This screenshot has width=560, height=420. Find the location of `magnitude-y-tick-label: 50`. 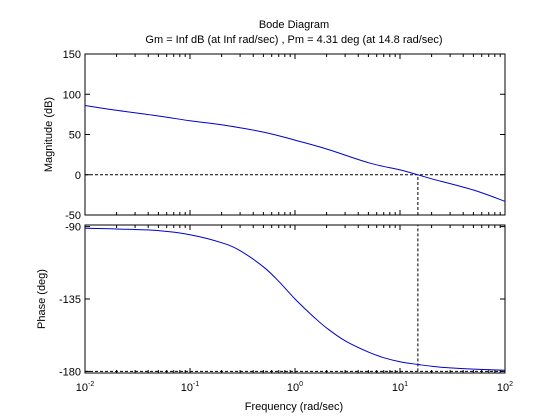

magnitude-y-tick-label: 50 is located at coordinates (75, 136).